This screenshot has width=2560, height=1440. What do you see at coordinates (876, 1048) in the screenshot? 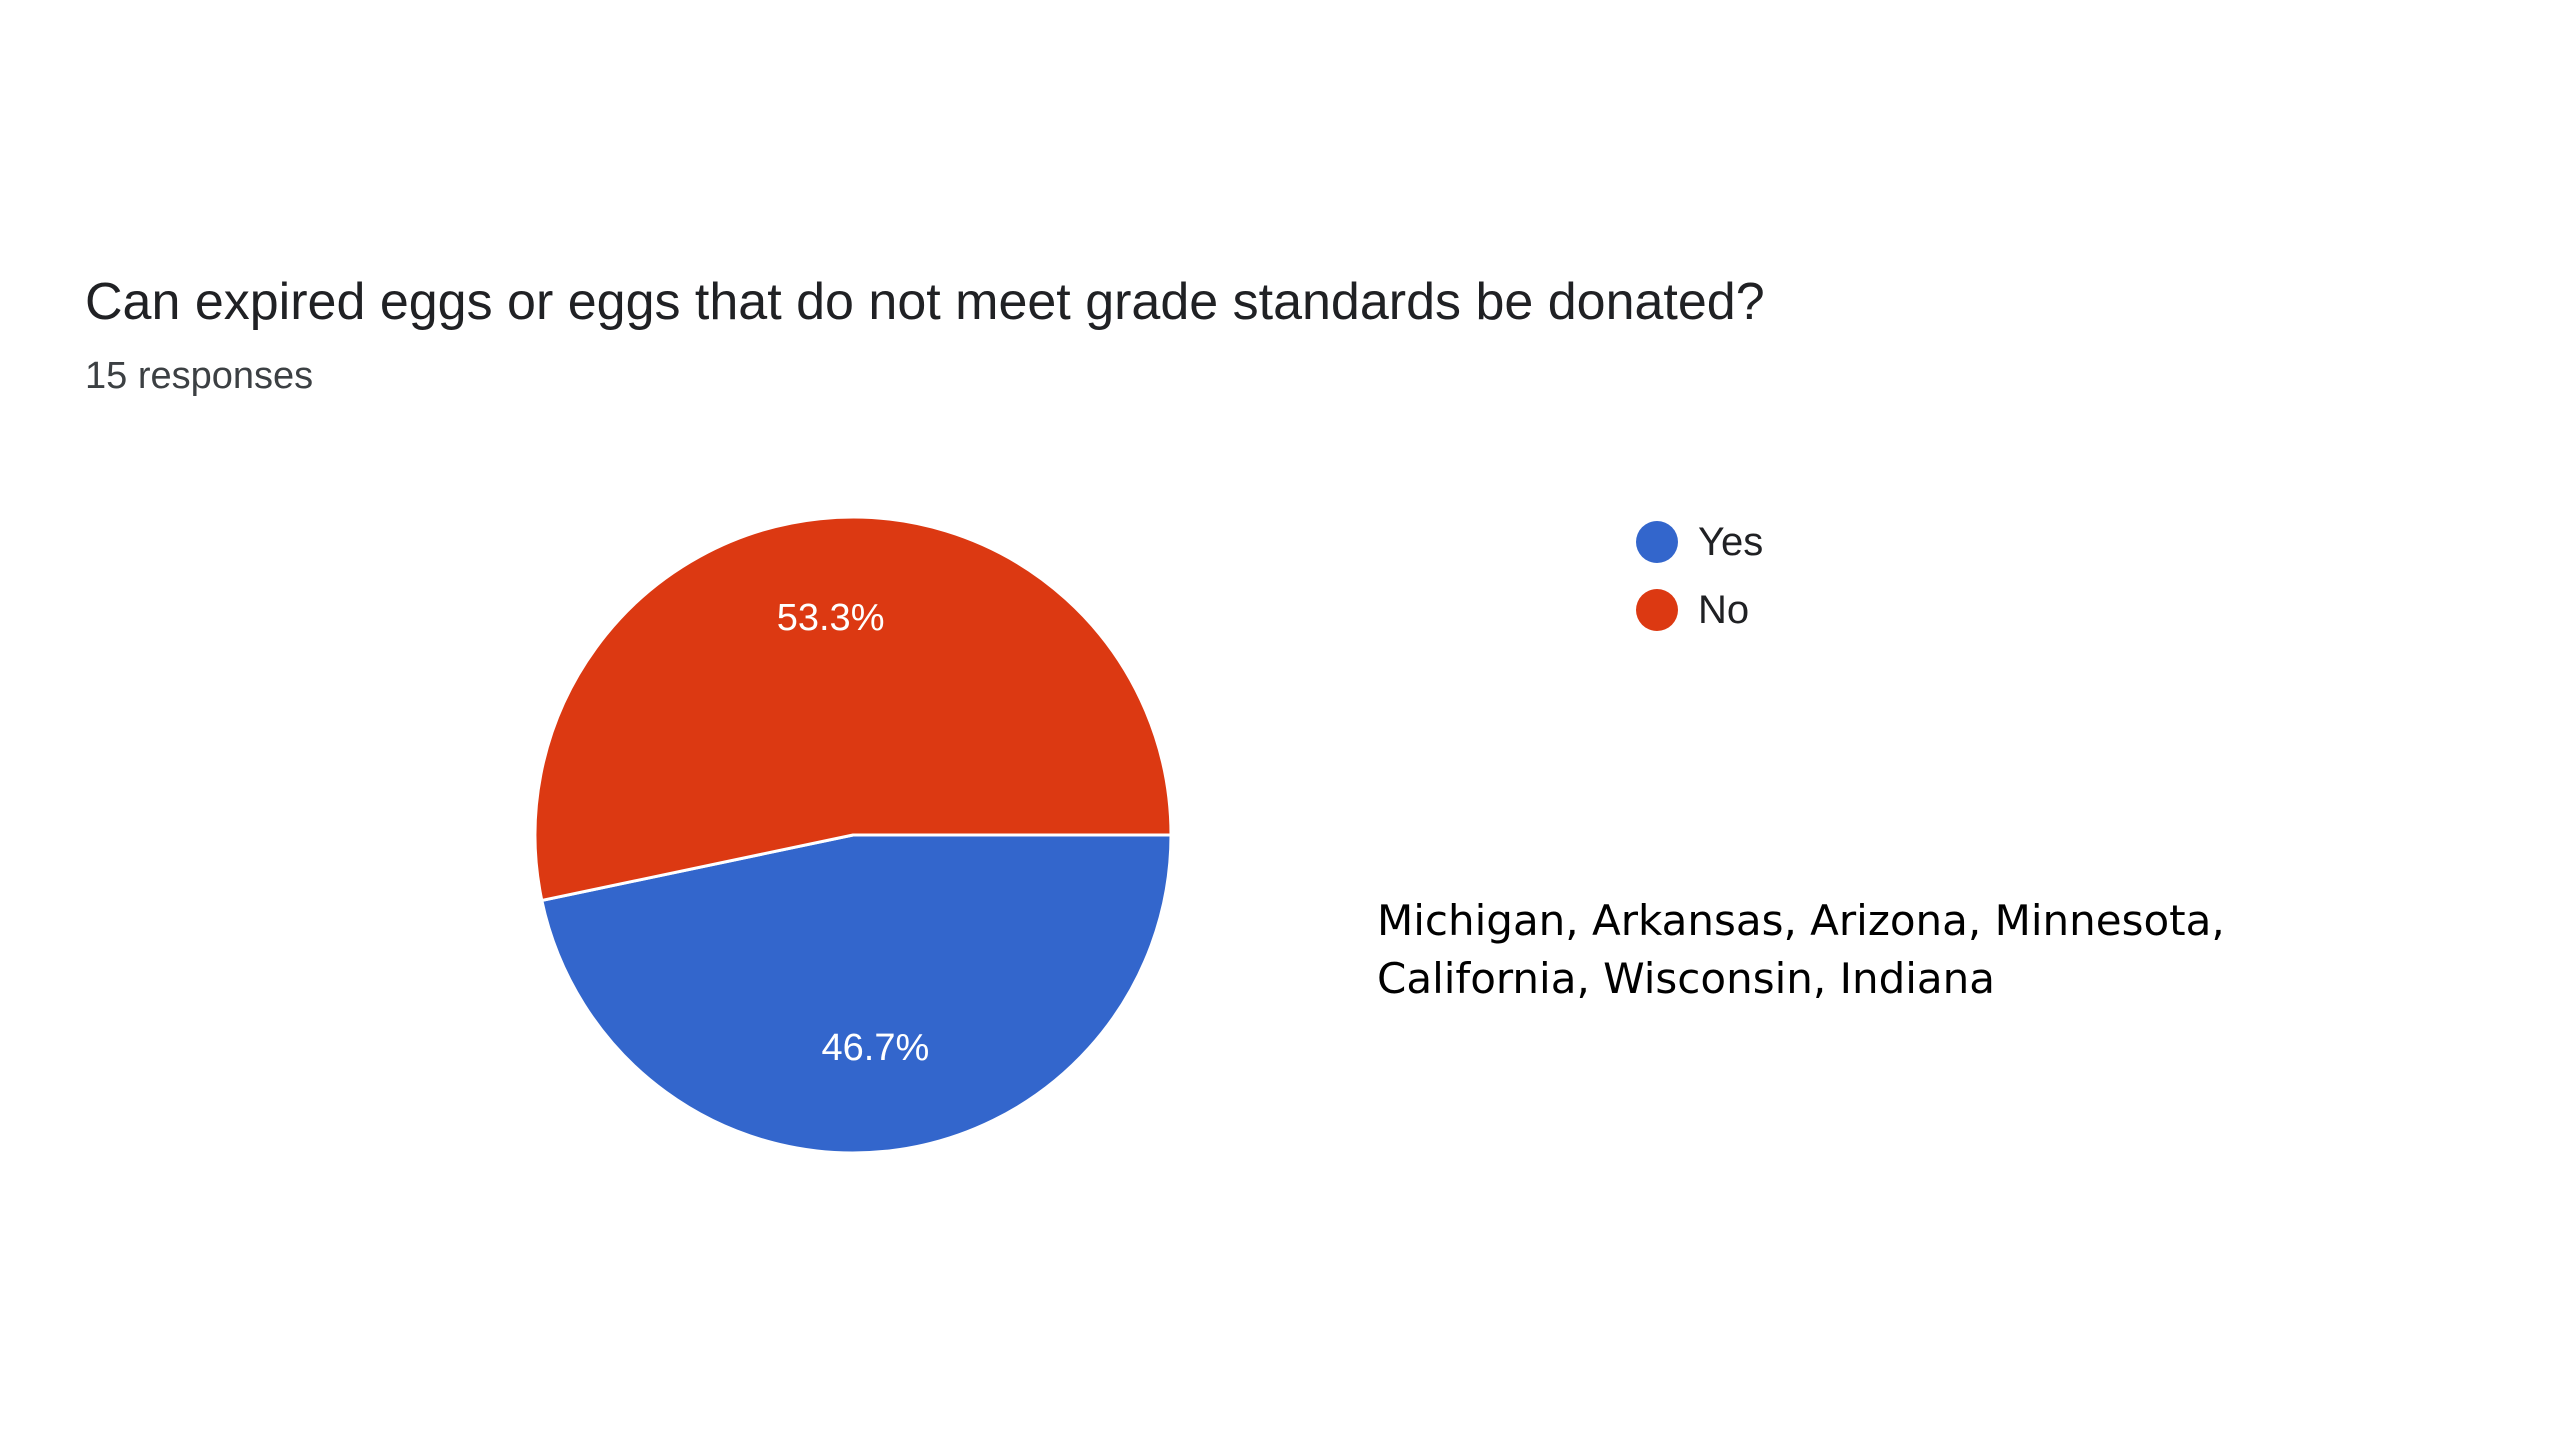
I see `pie-label-yes: 46.7%` at bounding box center [876, 1048].